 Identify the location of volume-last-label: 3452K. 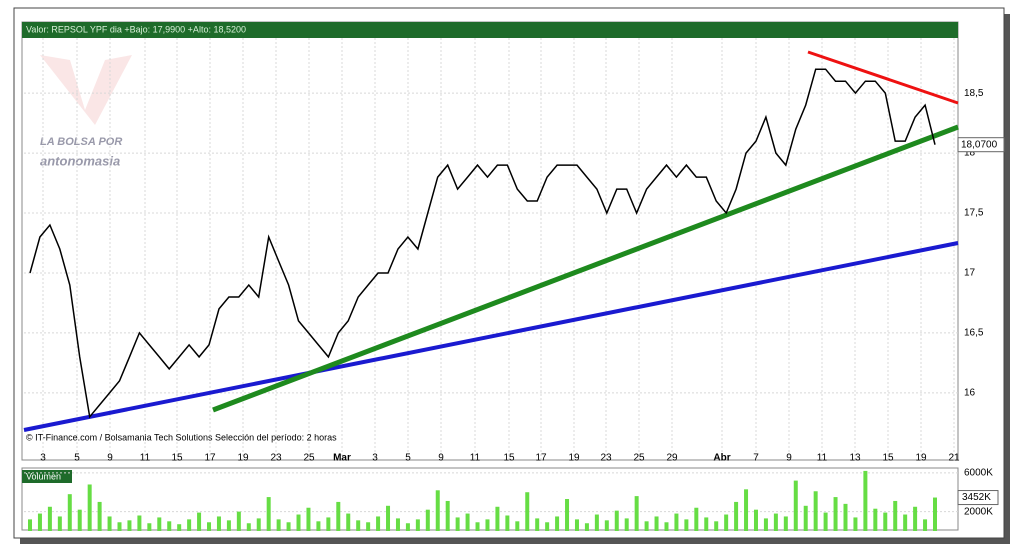
(976, 497).